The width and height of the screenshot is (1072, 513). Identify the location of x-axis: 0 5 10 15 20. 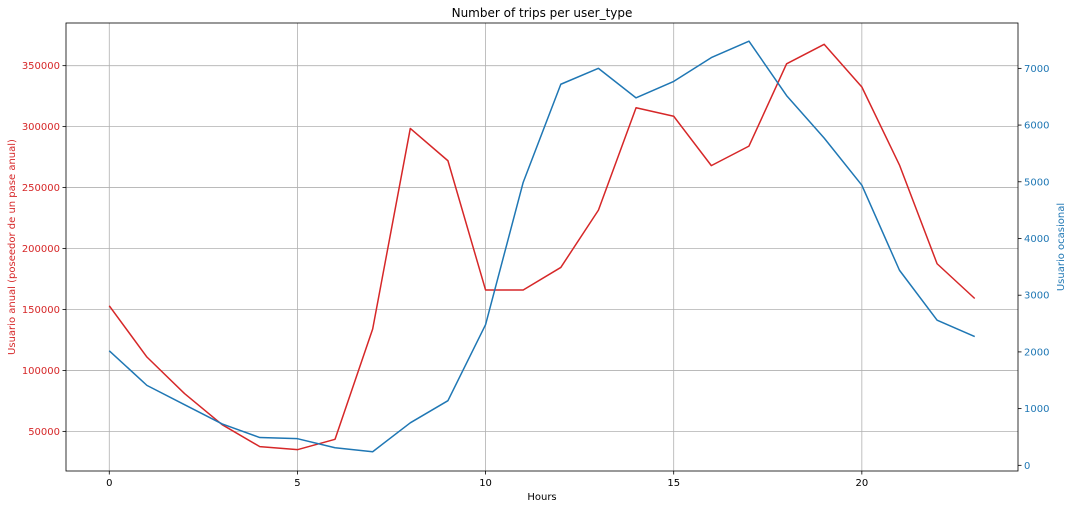
(487, 480).